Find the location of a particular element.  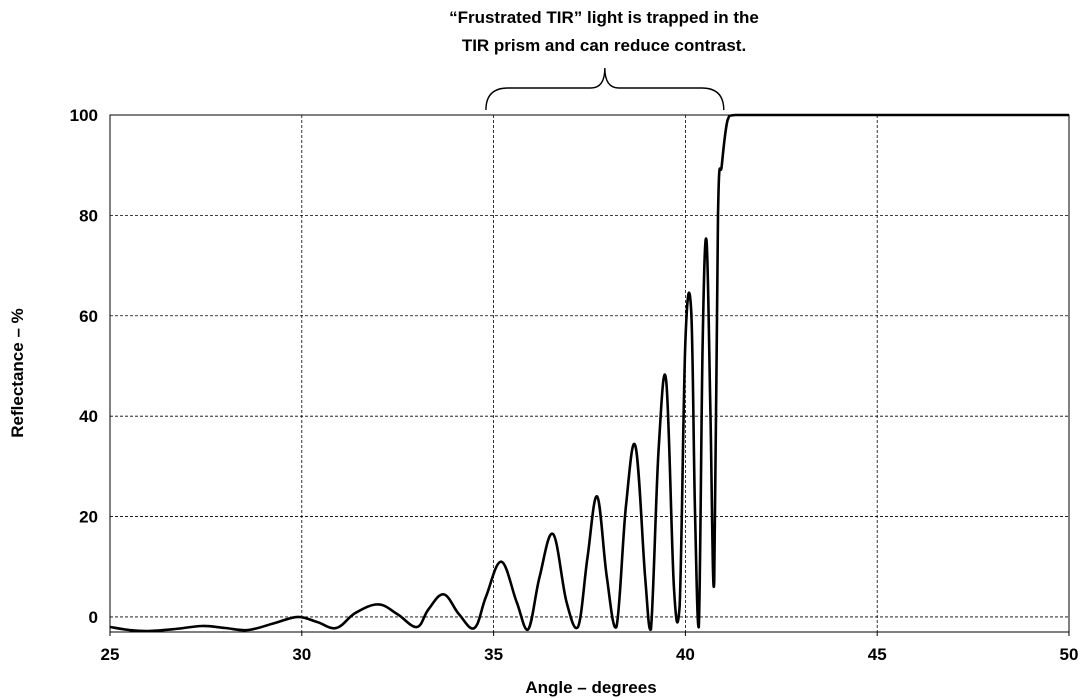

y-tick-label: 40 is located at coordinates (88, 416).